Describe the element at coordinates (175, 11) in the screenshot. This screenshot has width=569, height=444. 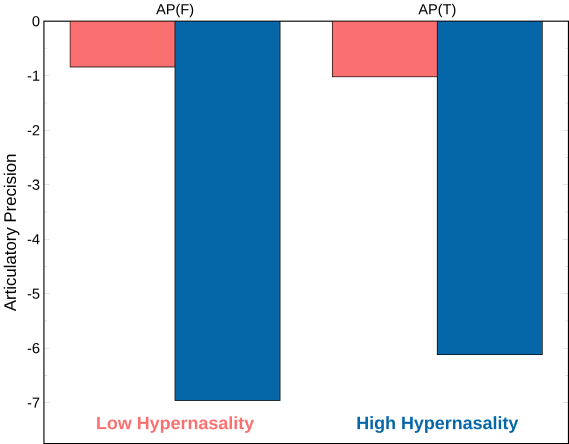
I see `x-tick-label: AP(F)` at that location.